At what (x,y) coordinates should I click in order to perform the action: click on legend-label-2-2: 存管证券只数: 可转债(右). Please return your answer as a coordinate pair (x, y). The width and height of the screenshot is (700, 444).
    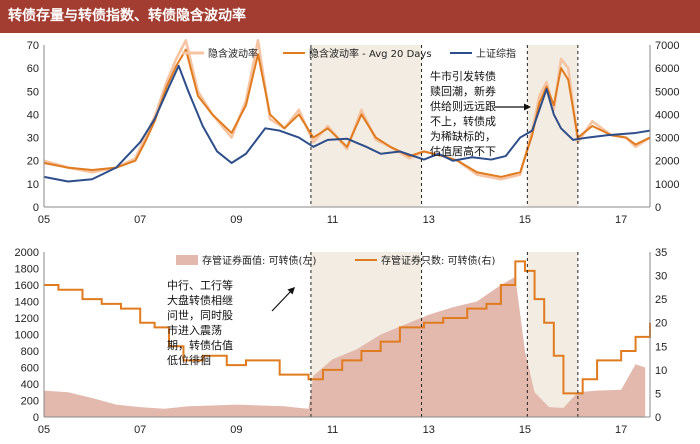
    Looking at the image, I should click on (438, 260).